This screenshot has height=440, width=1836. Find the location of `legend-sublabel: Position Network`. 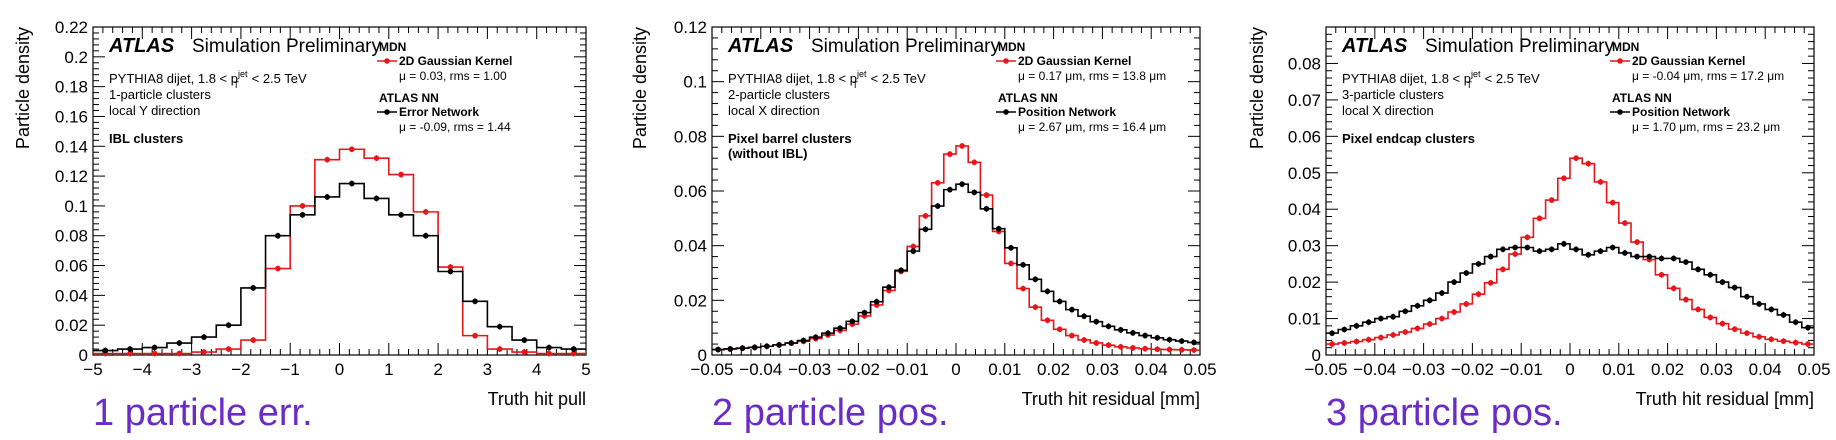

legend-sublabel: Position Network is located at coordinates (1681, 112).